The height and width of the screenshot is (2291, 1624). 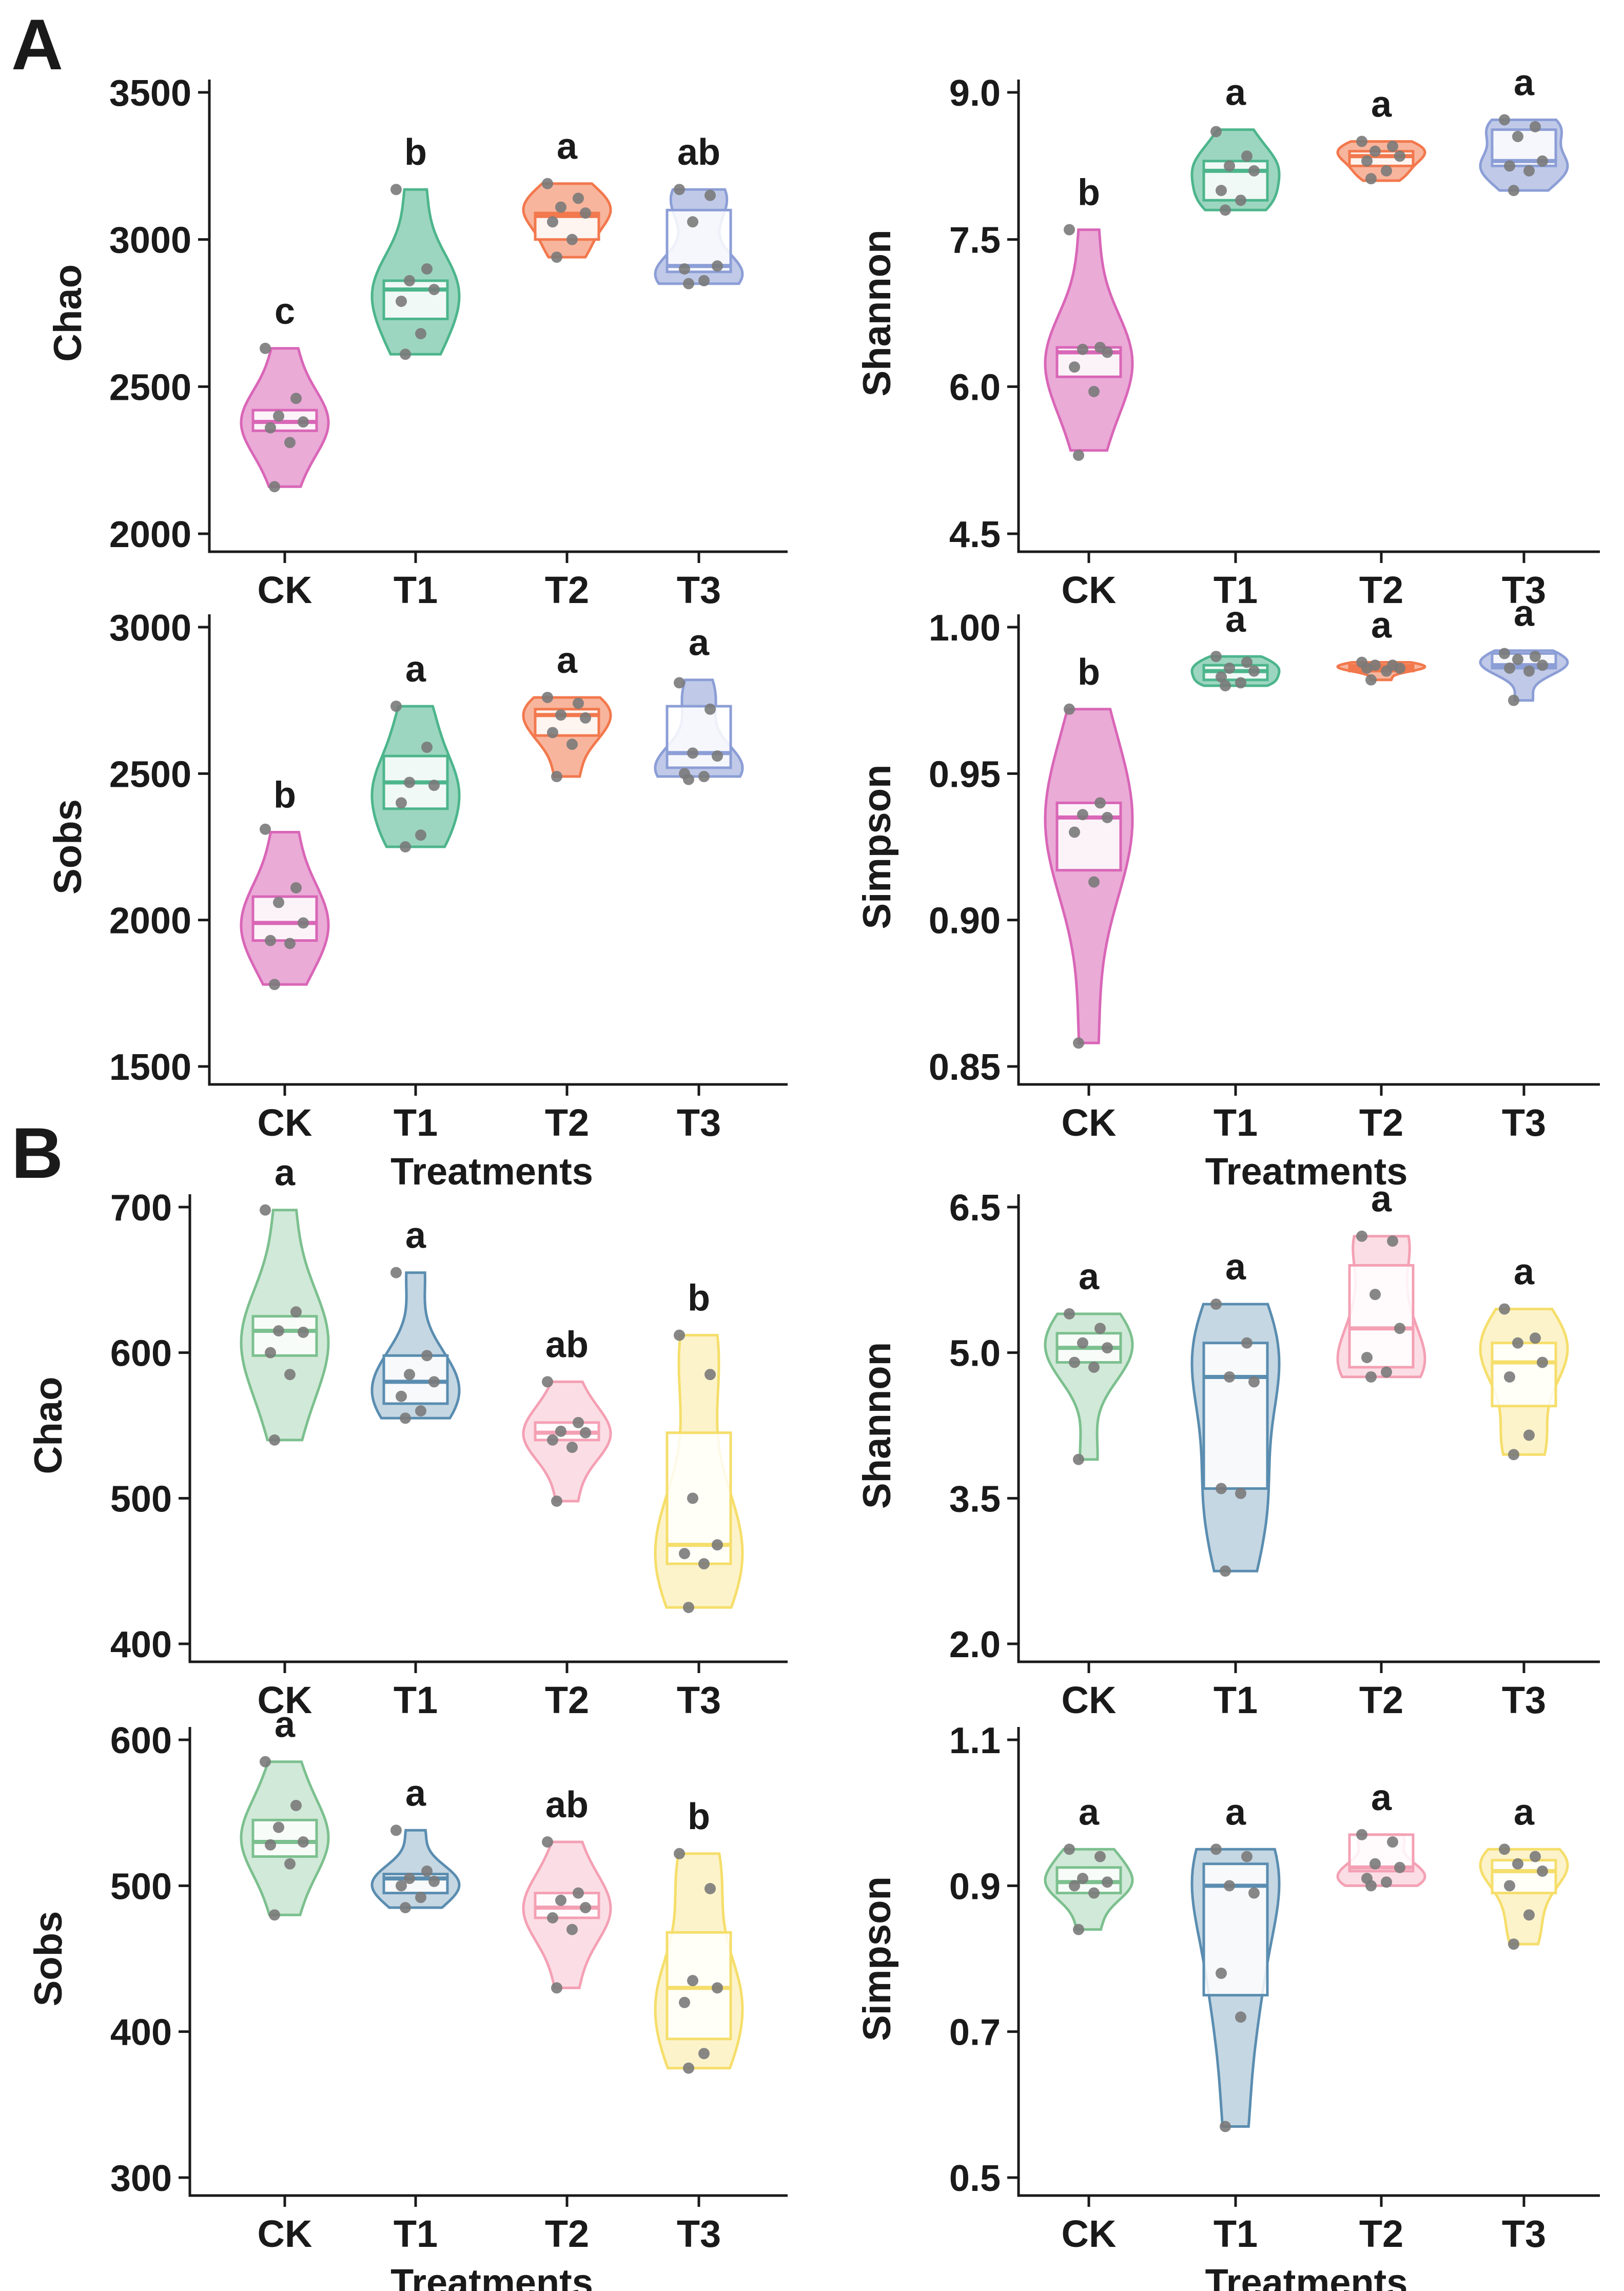 What do you see at coordinates (975, 1353) in the screenshot?
I see `y-tick-label: 5.0` at bounding box center [975, 1353].